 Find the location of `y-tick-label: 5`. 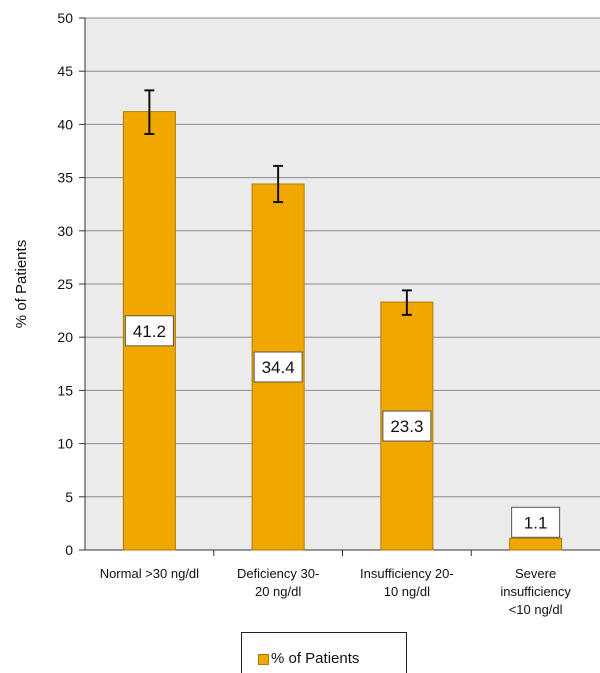

y-tick-label: 5 is located at coordinates (69, 497).